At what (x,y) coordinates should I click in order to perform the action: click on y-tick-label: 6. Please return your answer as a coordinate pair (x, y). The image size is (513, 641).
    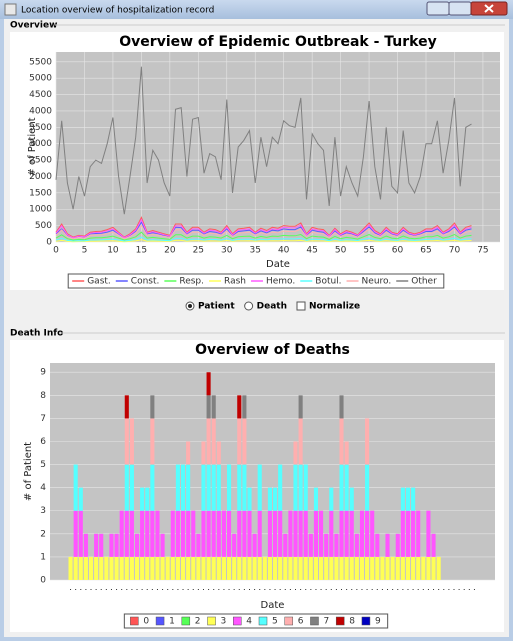
    Looking at the image, I should click on (43, 442).